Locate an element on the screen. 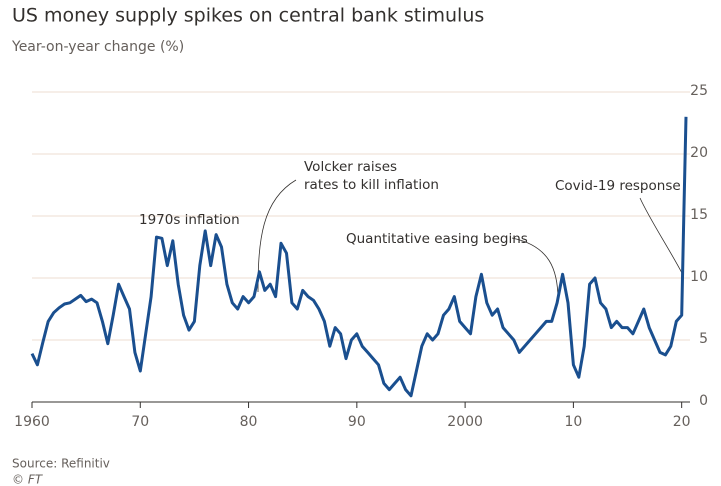  x-tick-label: 1960 is located at coordinates (32, 422).